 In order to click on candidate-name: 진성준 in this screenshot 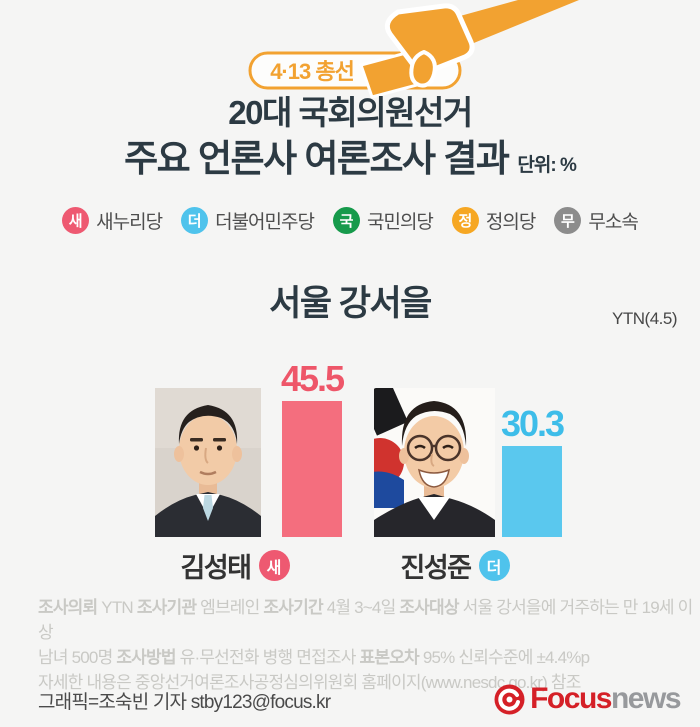, I will do `click(436, 568)`.